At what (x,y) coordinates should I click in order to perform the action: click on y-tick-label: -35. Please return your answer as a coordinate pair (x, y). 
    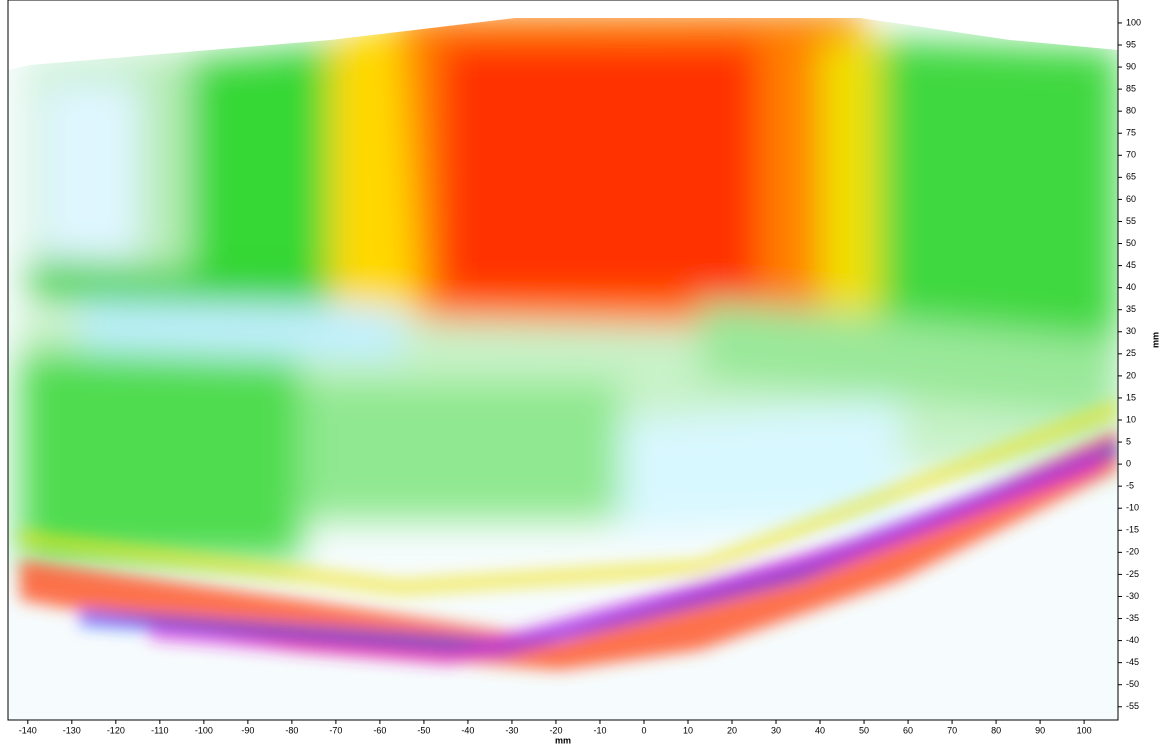
    Looking at the image, I should click on (1132, 618).